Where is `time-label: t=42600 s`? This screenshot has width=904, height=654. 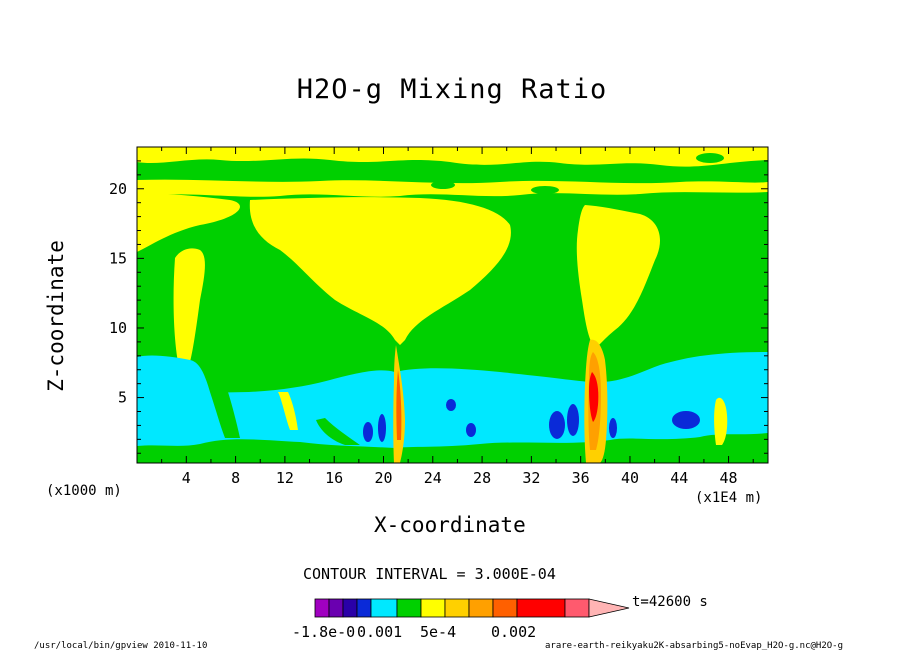 time-label: t=42600 s is located at coordinates (670, 602).